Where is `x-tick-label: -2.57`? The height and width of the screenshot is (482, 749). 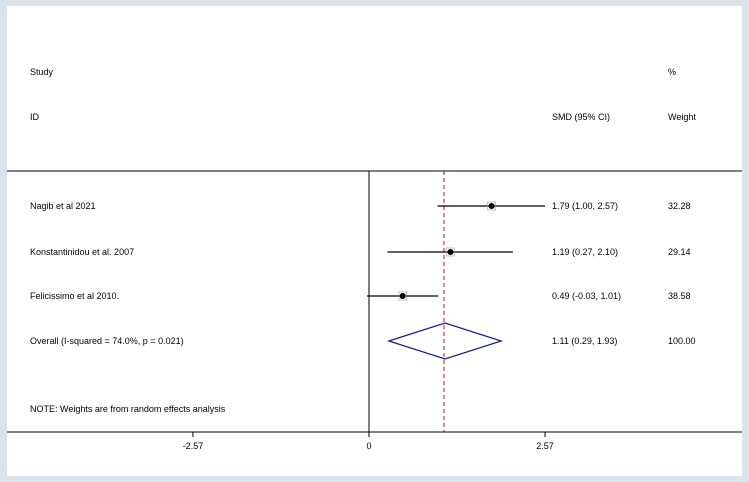 x-tick-label: -2.57 is located at coordinates (193, 446).